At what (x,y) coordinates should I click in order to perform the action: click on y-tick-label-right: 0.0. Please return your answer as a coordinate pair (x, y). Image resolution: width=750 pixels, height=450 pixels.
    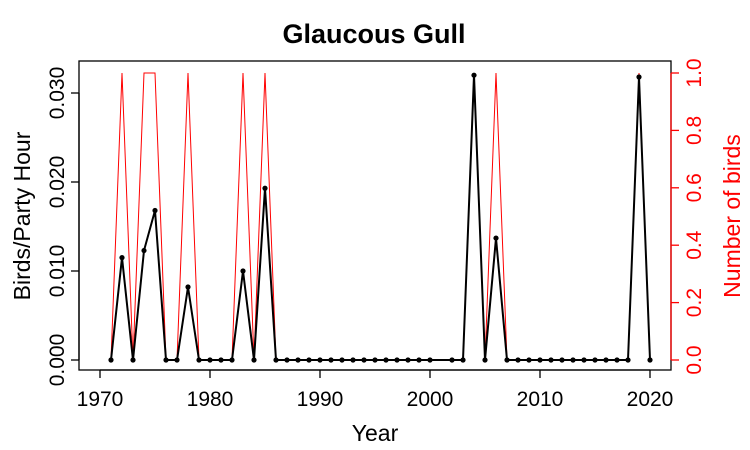
    Looking at the image, I should click on (694, 359).